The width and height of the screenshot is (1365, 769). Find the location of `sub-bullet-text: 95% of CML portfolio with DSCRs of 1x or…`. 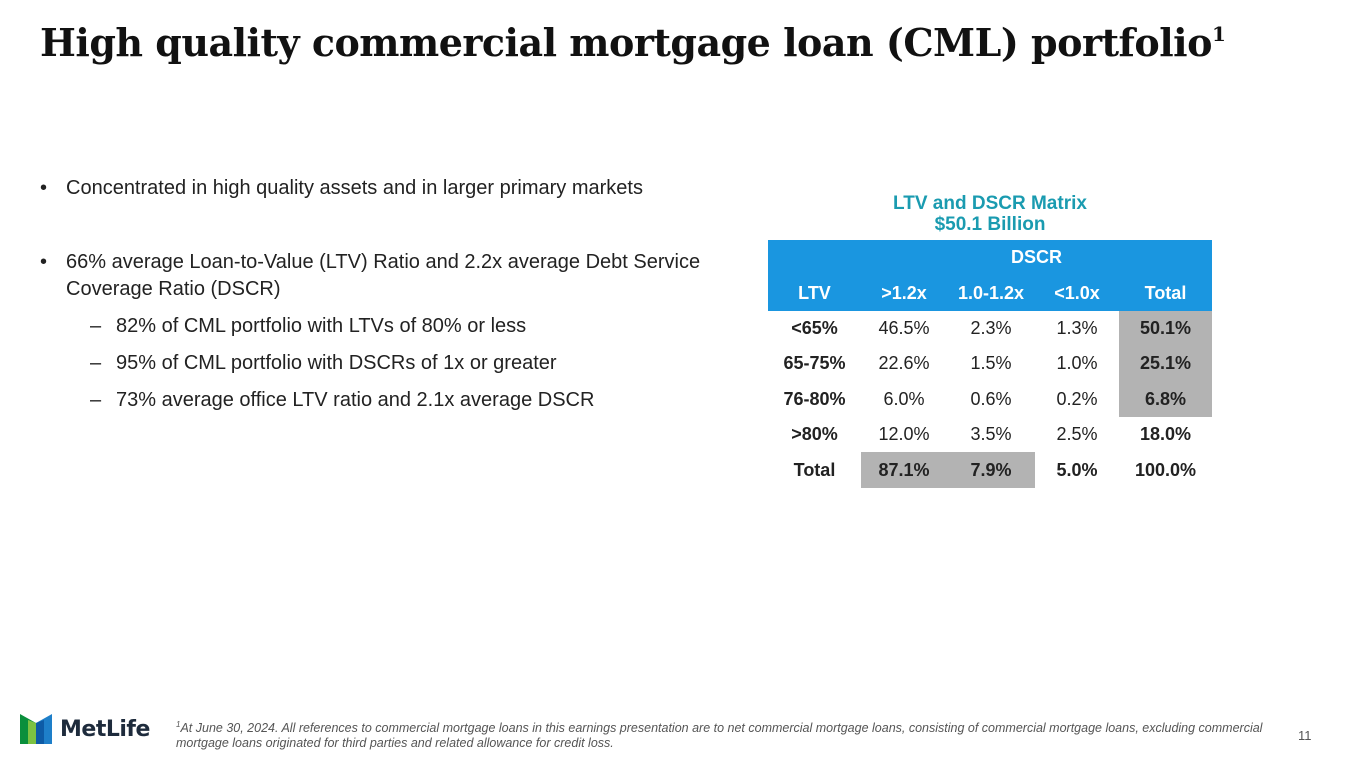

sub-bullet-text: 95% of CML portfolio with DSCRs of 1x or… is located at coordinates (336, 363).